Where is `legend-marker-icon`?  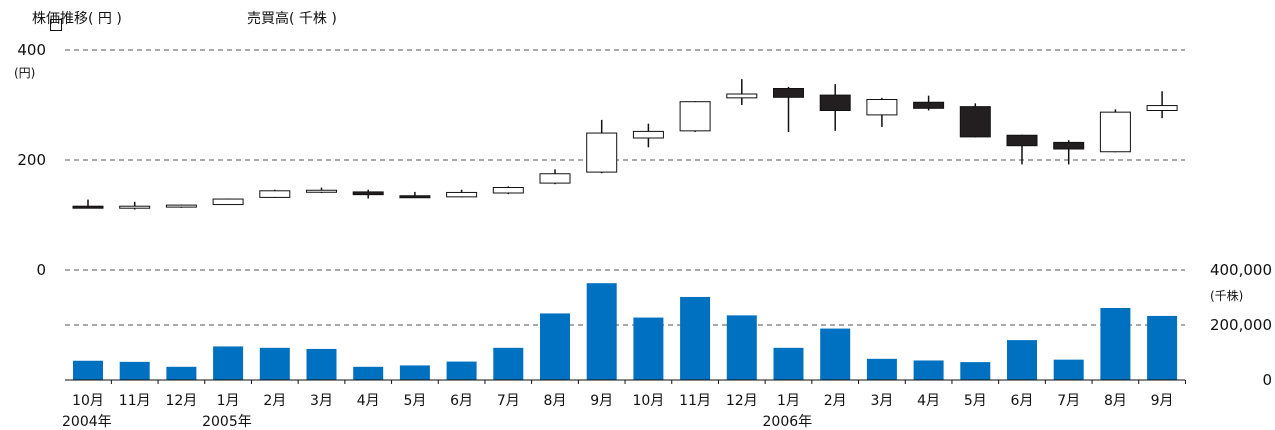 legend-marker-icon is located at coordinates (56, 25).